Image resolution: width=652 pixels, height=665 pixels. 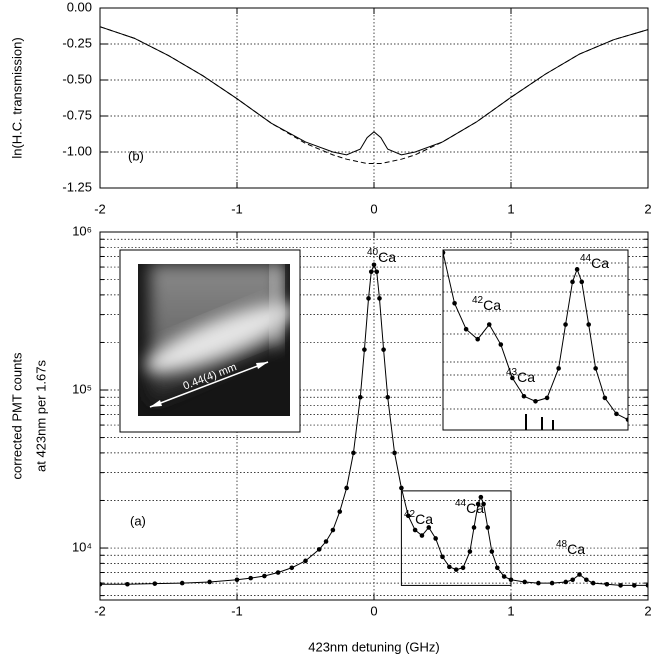 What do you see at coordinates (16, 415) in the screenshot?
I see `y-axis-title: corrected PMT counts` at bounding box center [16, 415].